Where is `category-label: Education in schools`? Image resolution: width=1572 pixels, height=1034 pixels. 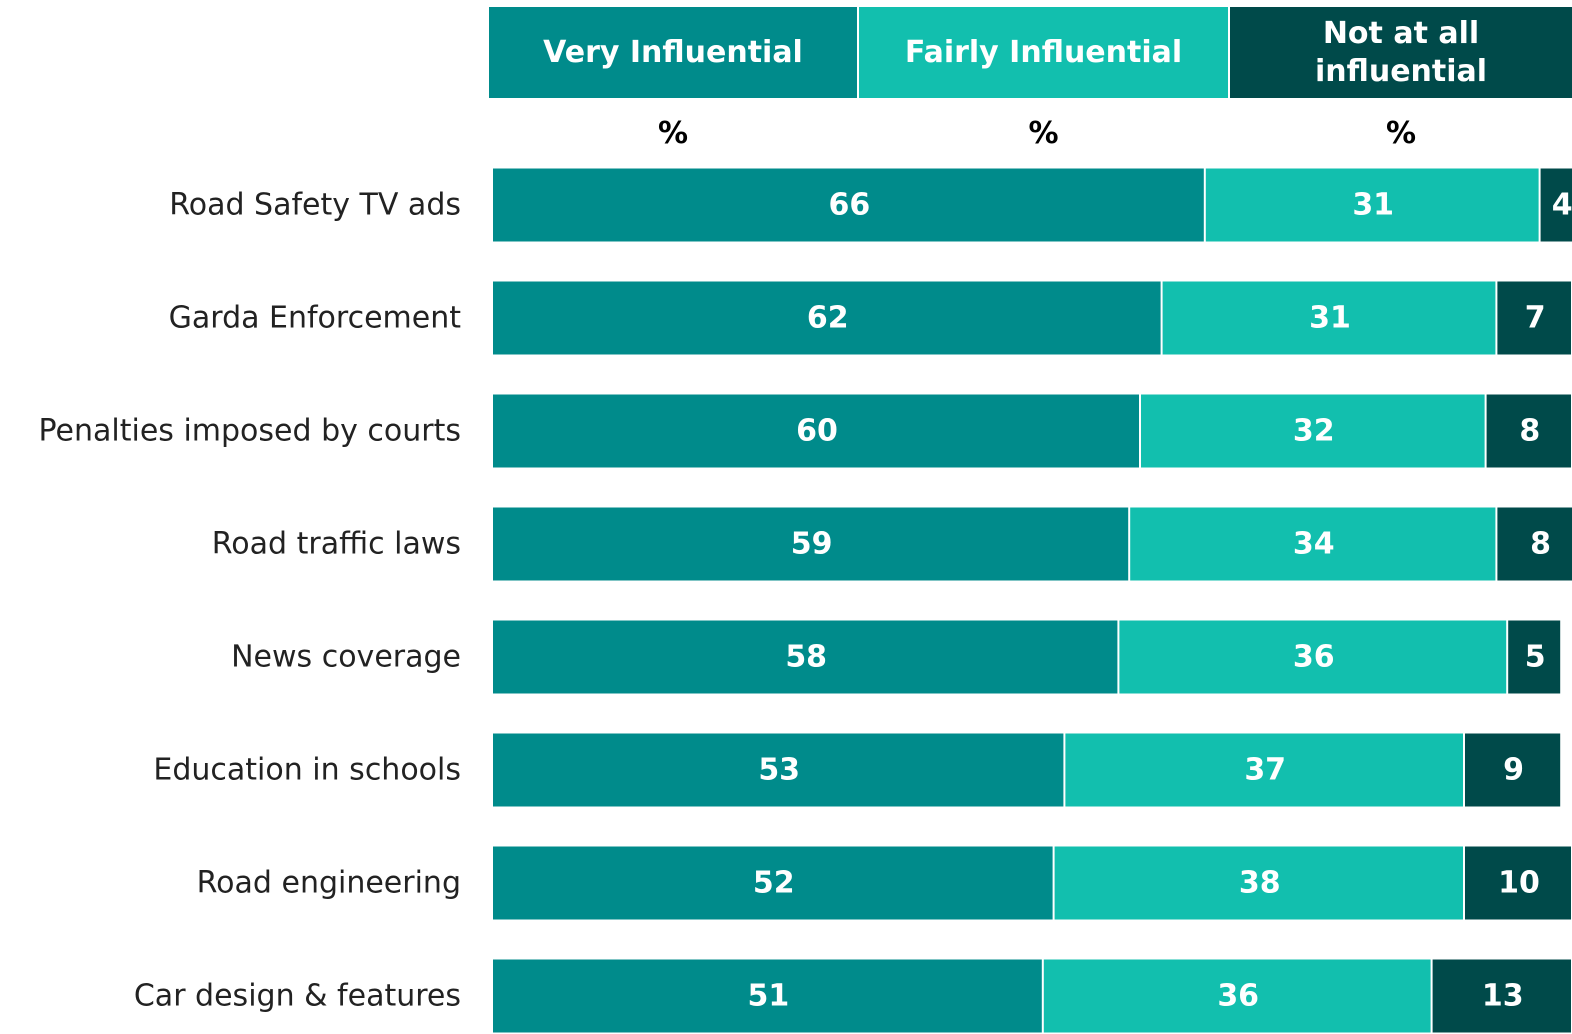
category-label: Education in schools is located at coordinates (307, 770).